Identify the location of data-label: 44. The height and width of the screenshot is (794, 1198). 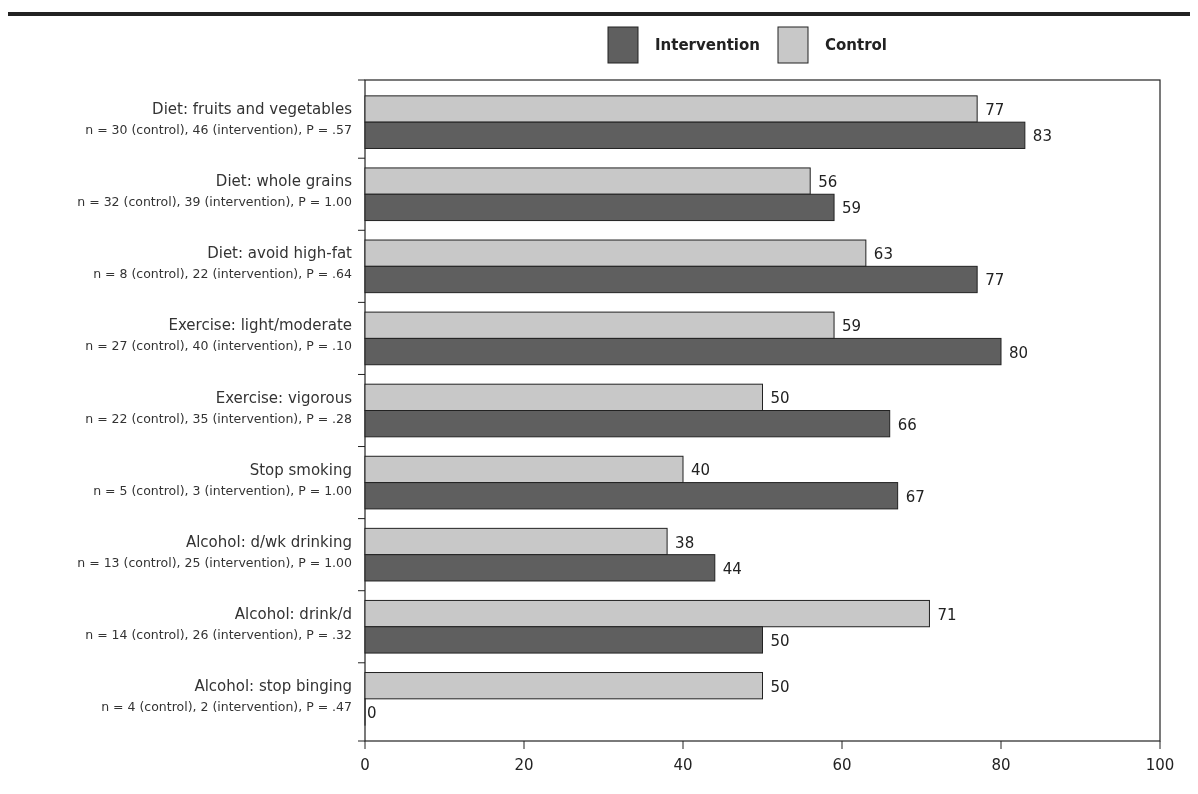
(732, 568).